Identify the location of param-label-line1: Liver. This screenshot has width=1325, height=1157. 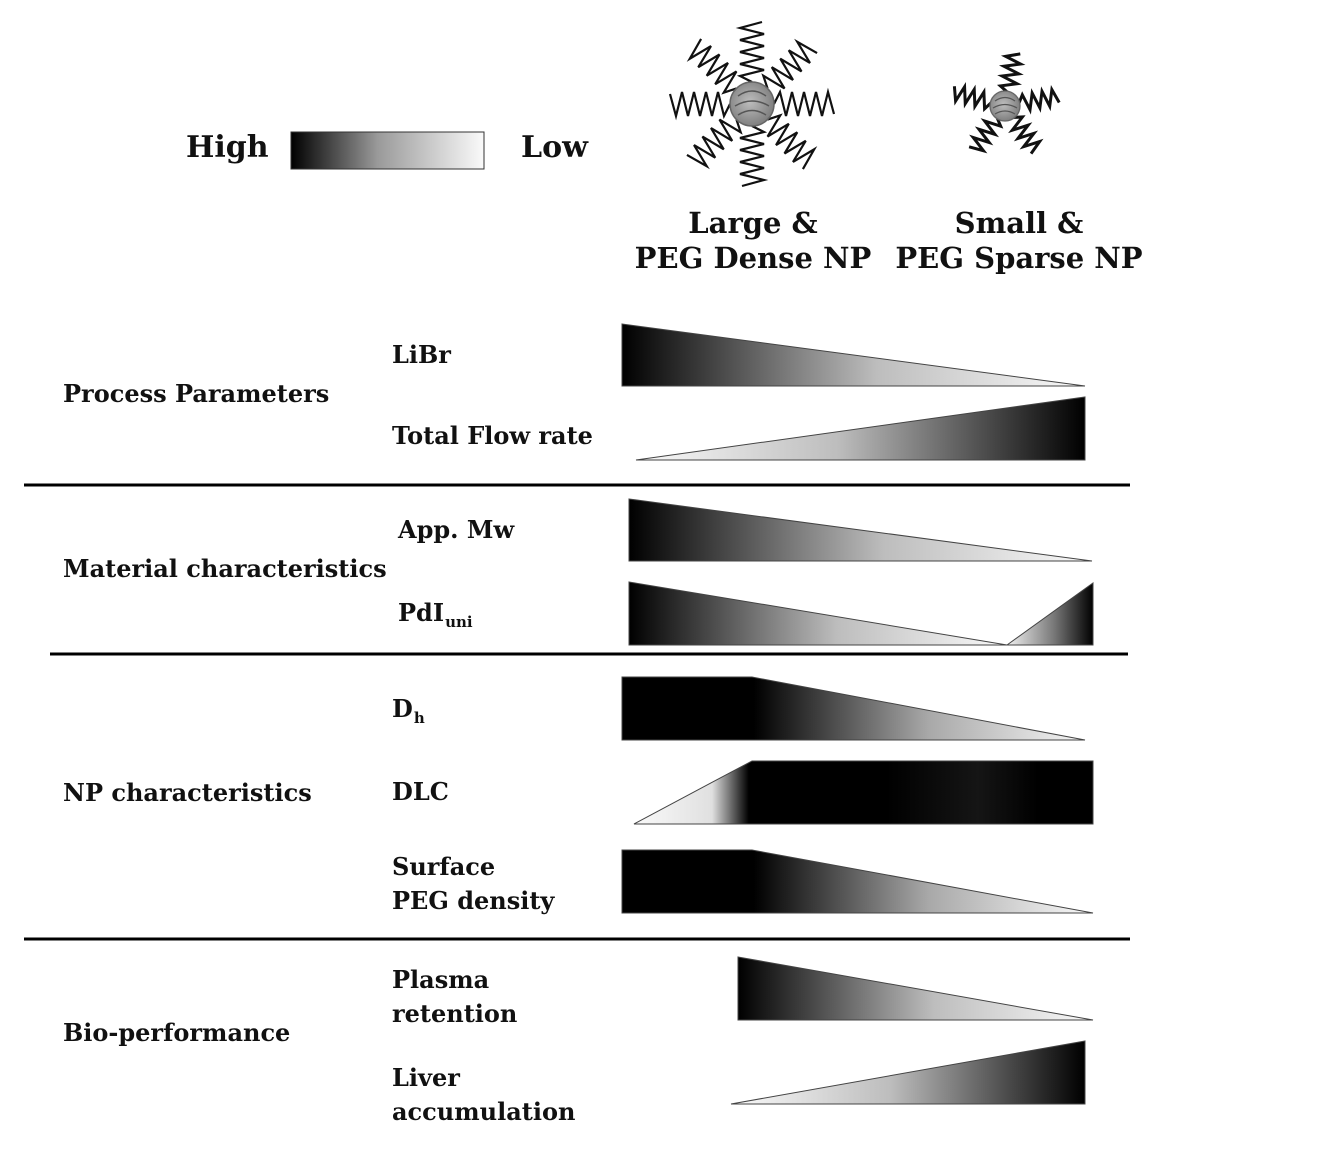
(426, 1077).